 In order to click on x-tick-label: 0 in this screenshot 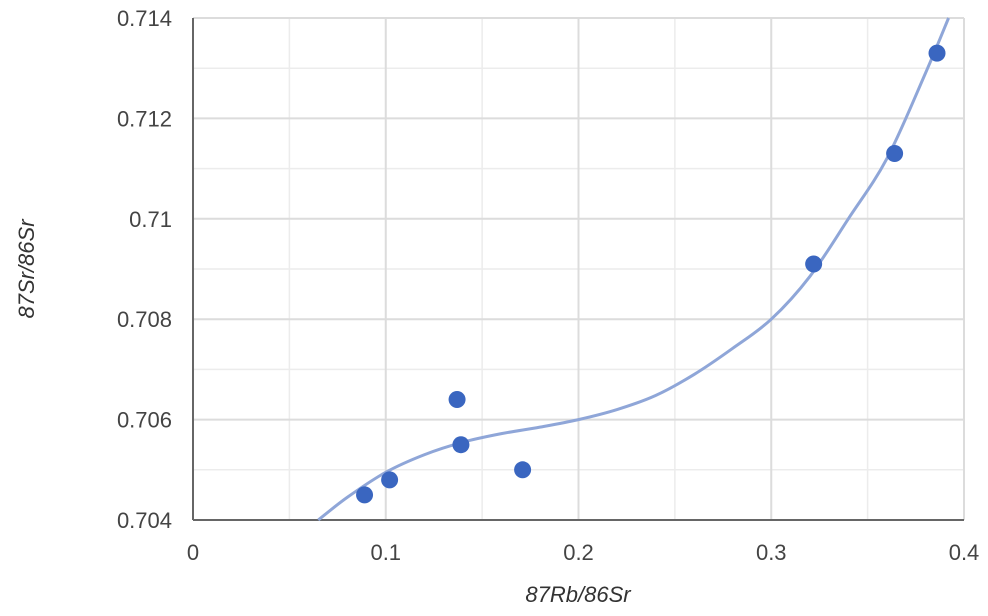, I will do `click(193, 552)`.